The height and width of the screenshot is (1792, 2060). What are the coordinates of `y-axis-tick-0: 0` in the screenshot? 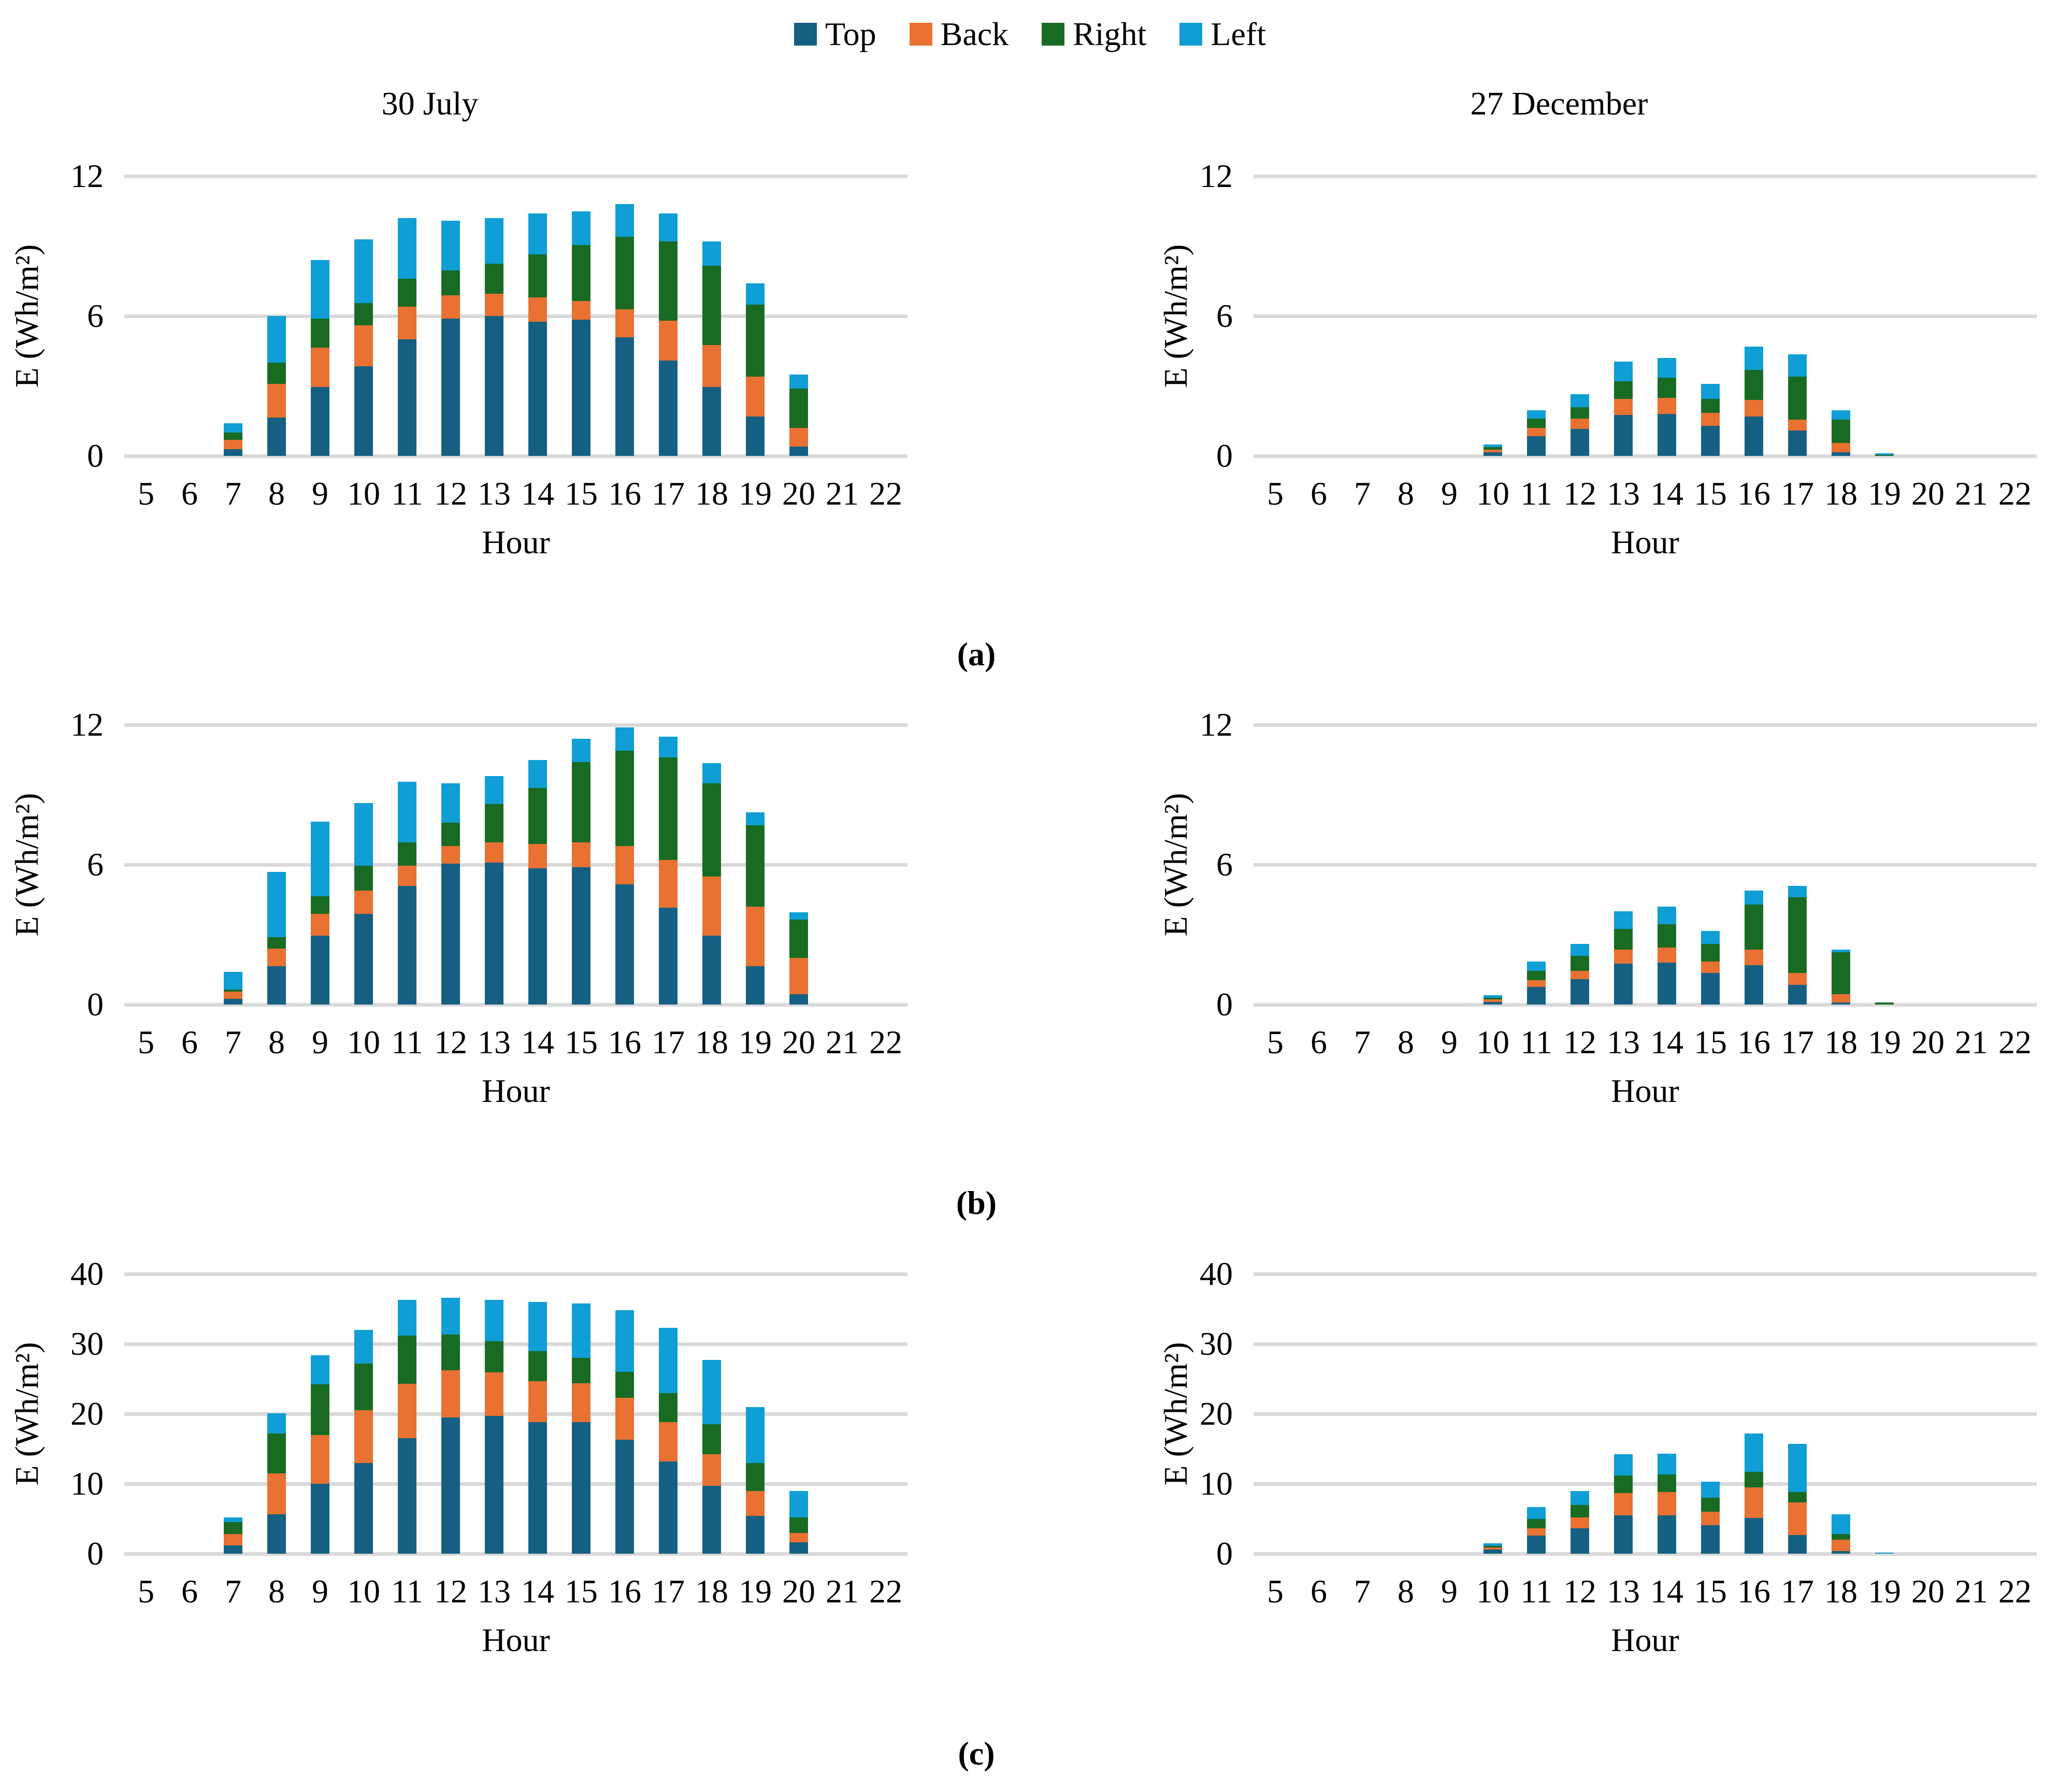 It's located at (1224, 456).